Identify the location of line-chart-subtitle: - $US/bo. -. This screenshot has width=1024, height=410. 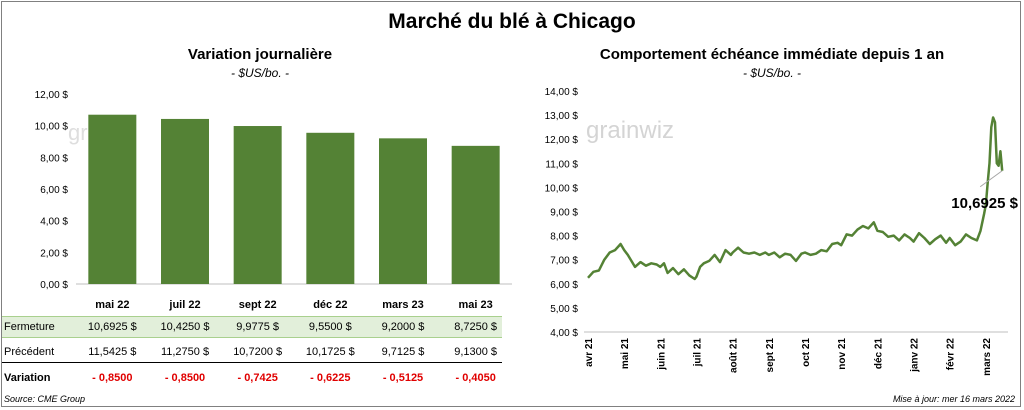
(772, 73).